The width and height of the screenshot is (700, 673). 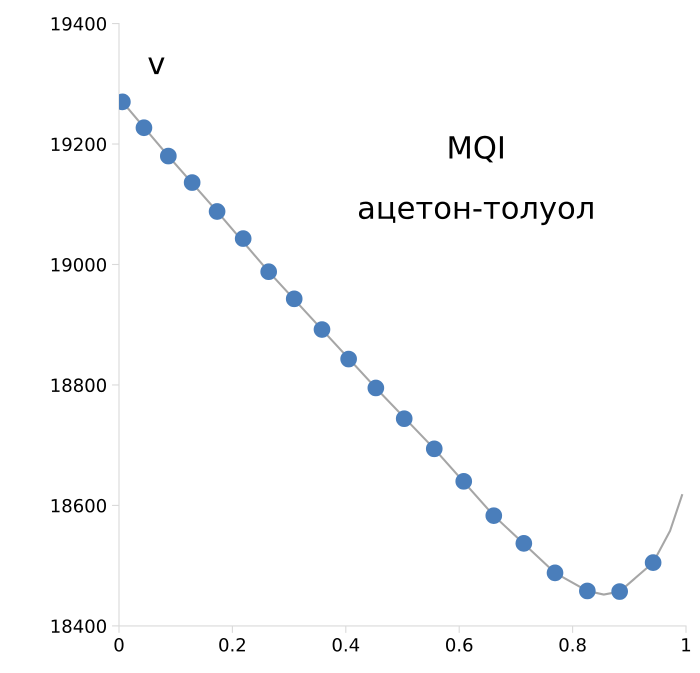 What do you see at coordinates (686, 645) in the screenshot?
I see `x-tick-label: 1` at bounding box center [686, 645].